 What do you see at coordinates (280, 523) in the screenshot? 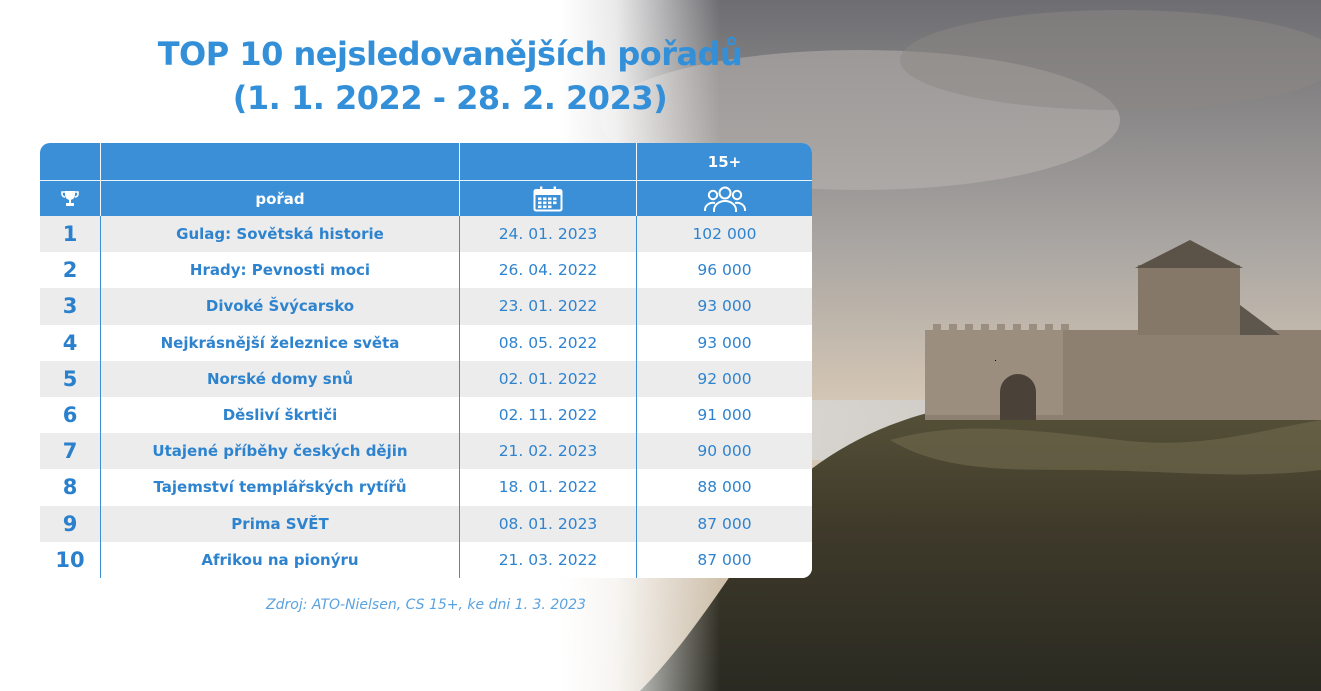
I see `show-cell: Prima SVĚT` at bounding box center [280, 523].